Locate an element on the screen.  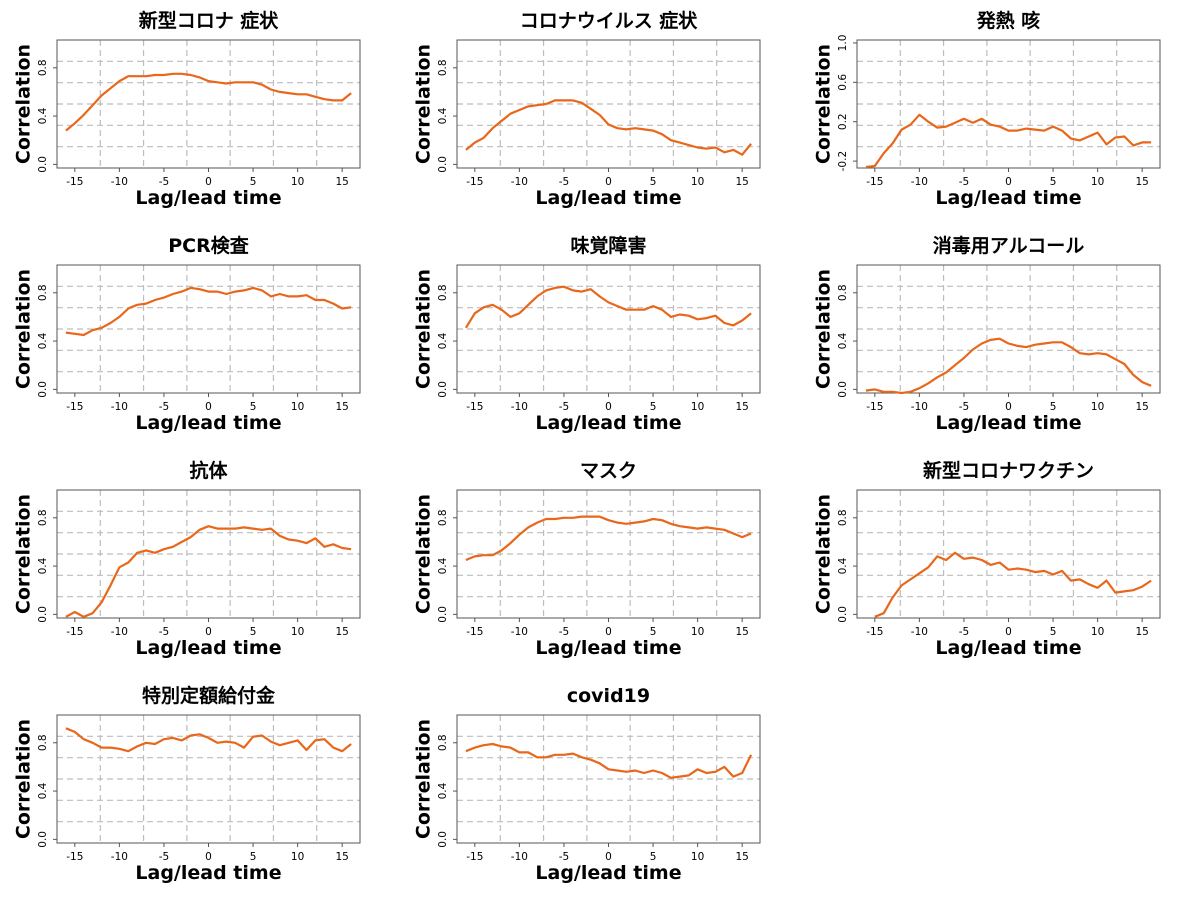
y-tick-label: 1.0 is located at coordinates (843, 43).